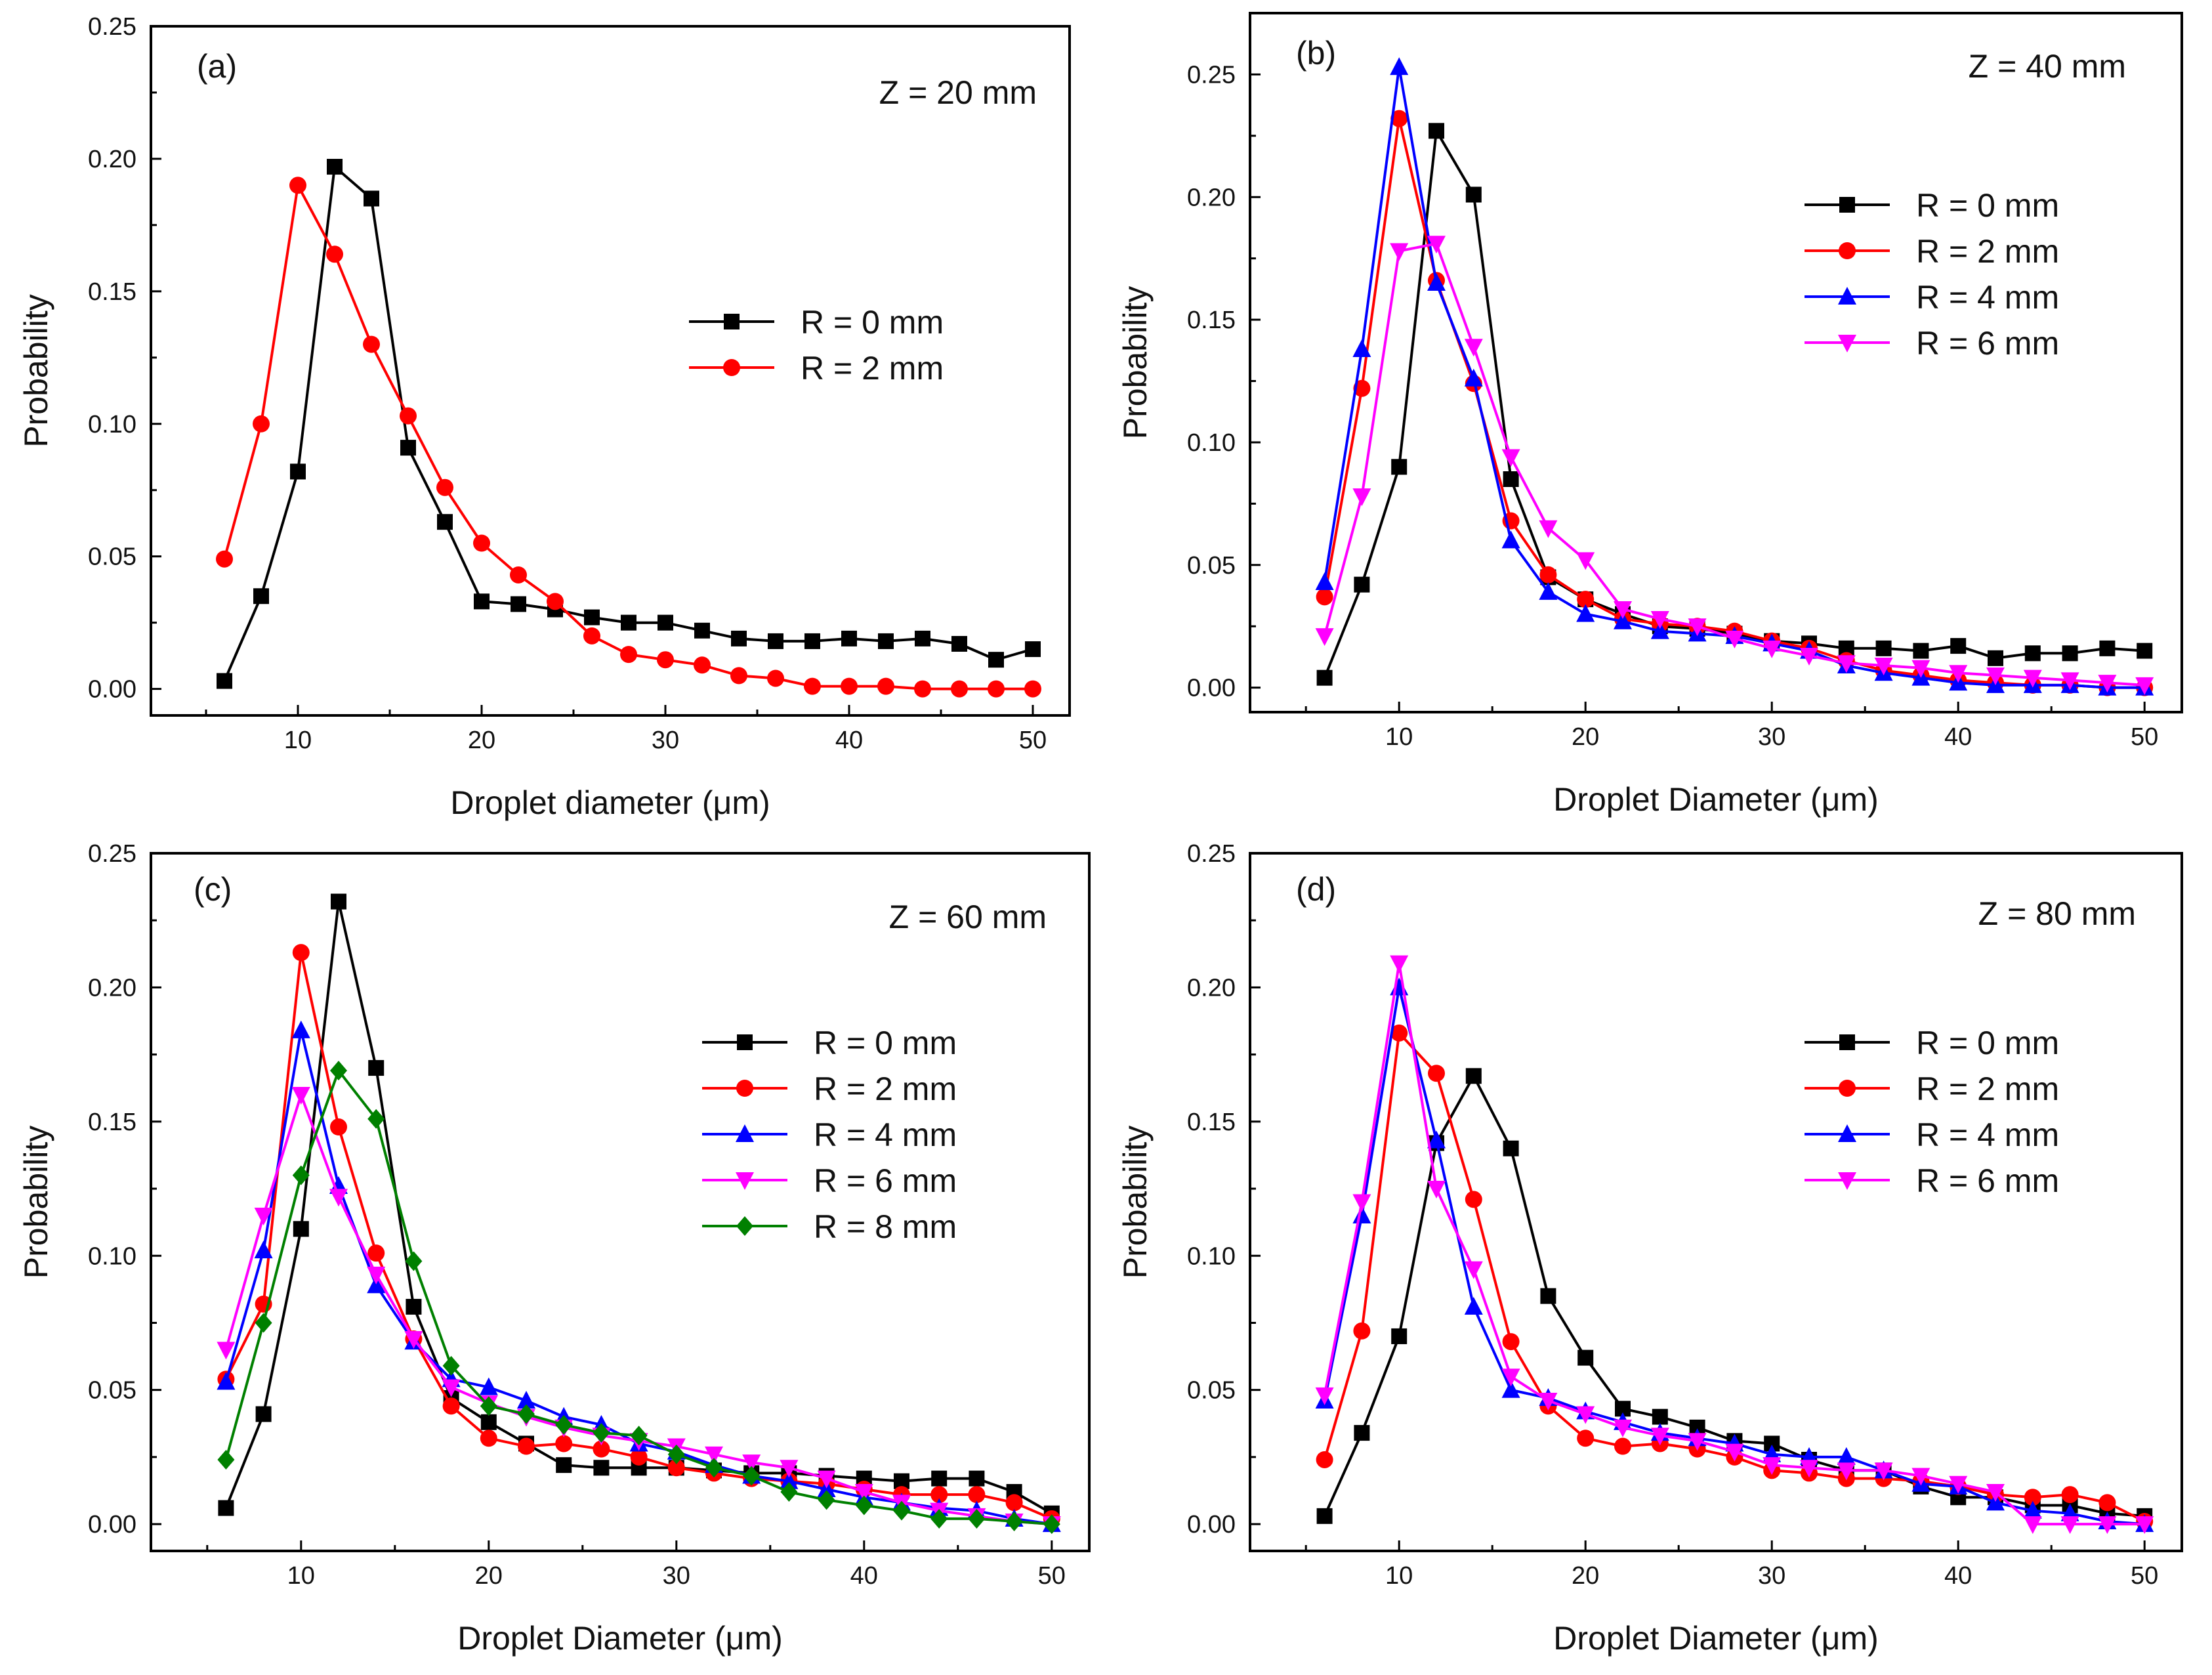 This screenshot has height=1675, width=2212. I want to click on legend-item: R = 0 mm, so click(829, 1043).